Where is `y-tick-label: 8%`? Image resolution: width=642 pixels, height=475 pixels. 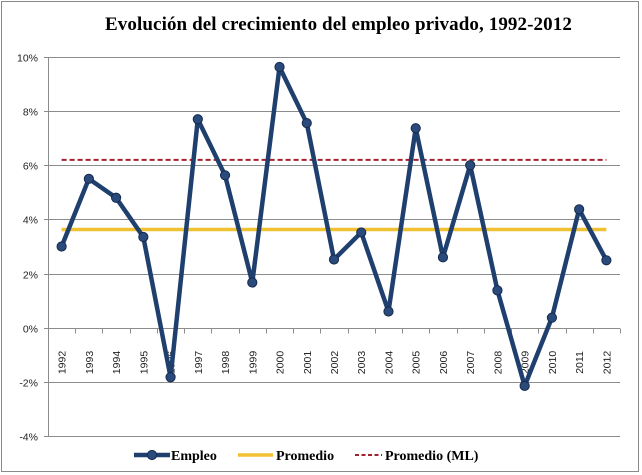
y-tick-label: 8% is located at coordinates (30, 113).